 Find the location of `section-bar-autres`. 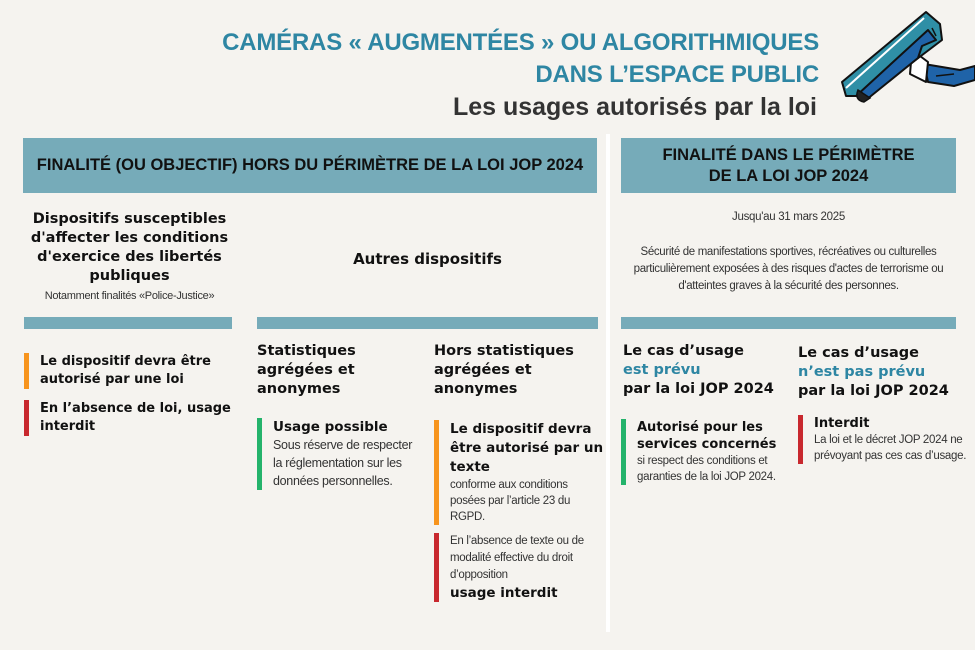

section-bar-autres is located at coordinates (427, 323).